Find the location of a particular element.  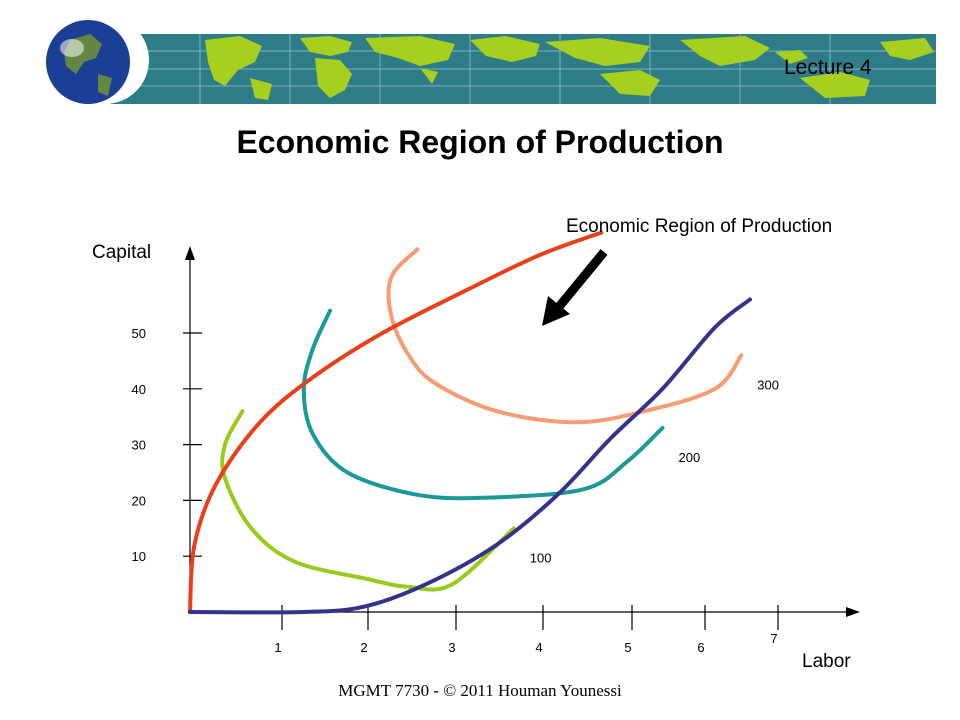

isoquant-label: 300 is located at coordinates (768, 384).